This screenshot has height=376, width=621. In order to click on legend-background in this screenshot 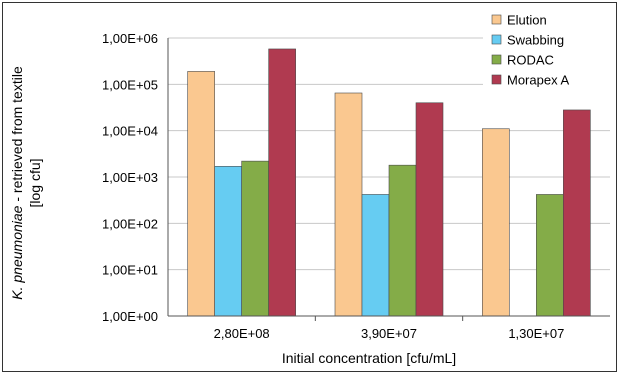, I will do `click(548, 54)`.